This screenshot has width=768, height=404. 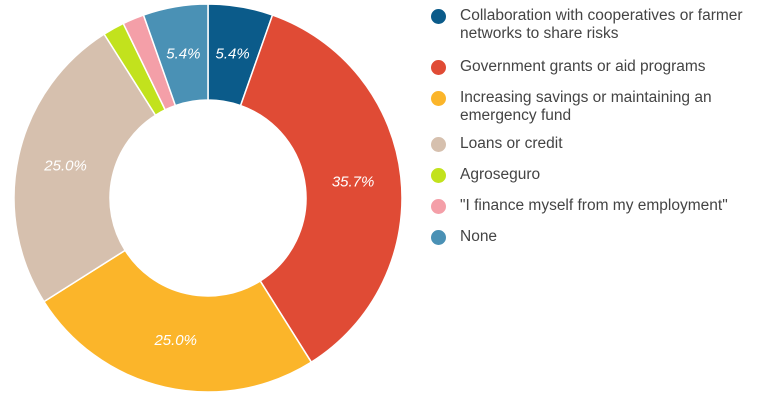 What do you see at coordinates (353, 181) in the screenshot?
I see `data-label-government-grants-or-aid-programs: 35.7%` at bounding box center [353, 181].